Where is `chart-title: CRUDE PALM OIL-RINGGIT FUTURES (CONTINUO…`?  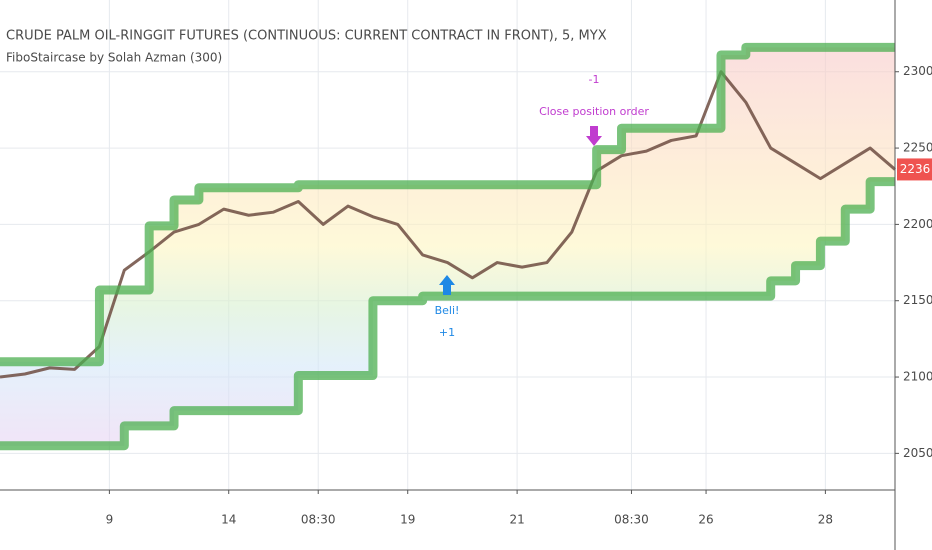 chart-title: CRUDE PALM OIL-RINGGIT FUTURES (CONTINUO… is located at coordinates (306, 36).